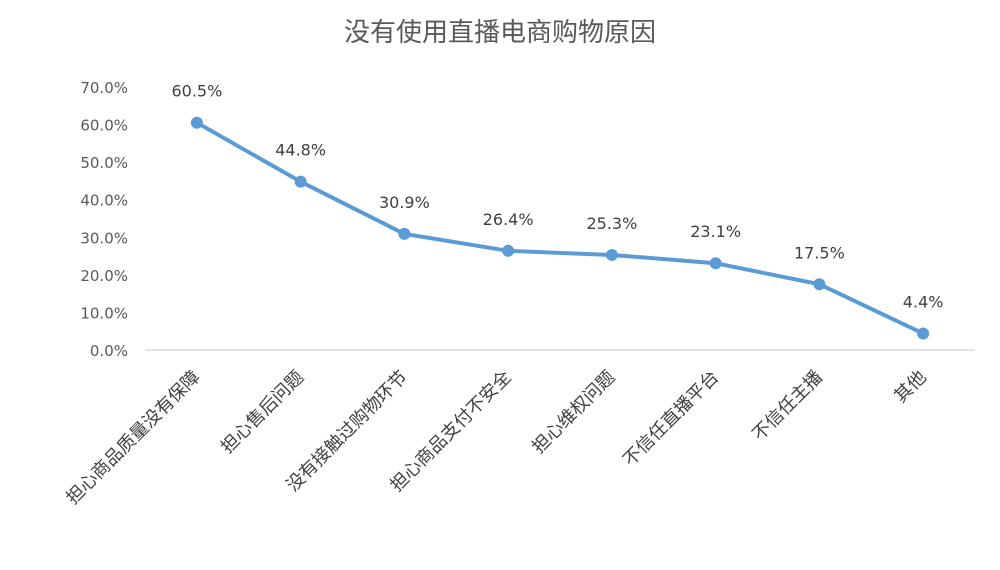  I want to click on y-tick-label: 40.0%, so click(104, 201).